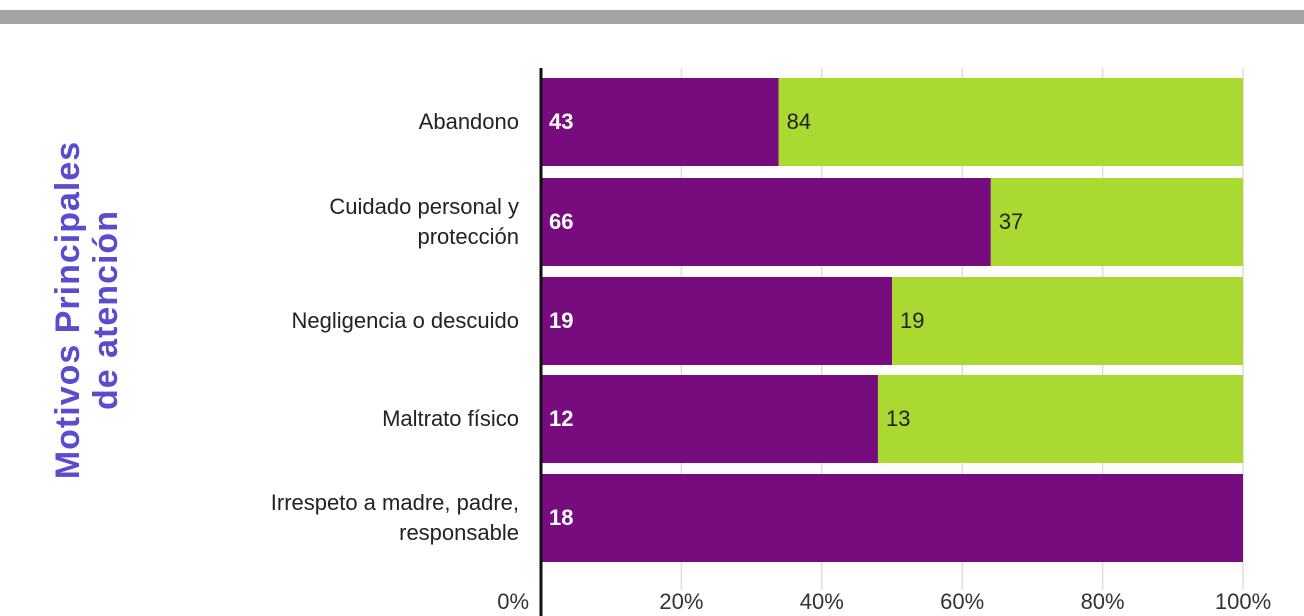  I want to click on top-band, so click(652, 17).